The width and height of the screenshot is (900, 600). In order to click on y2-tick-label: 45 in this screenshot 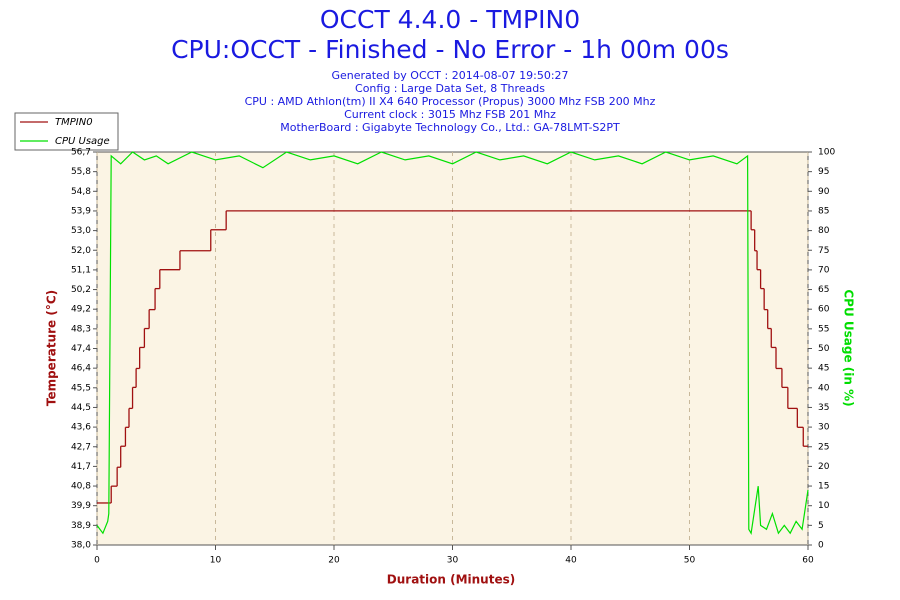, I will do `click(823, 369)`.